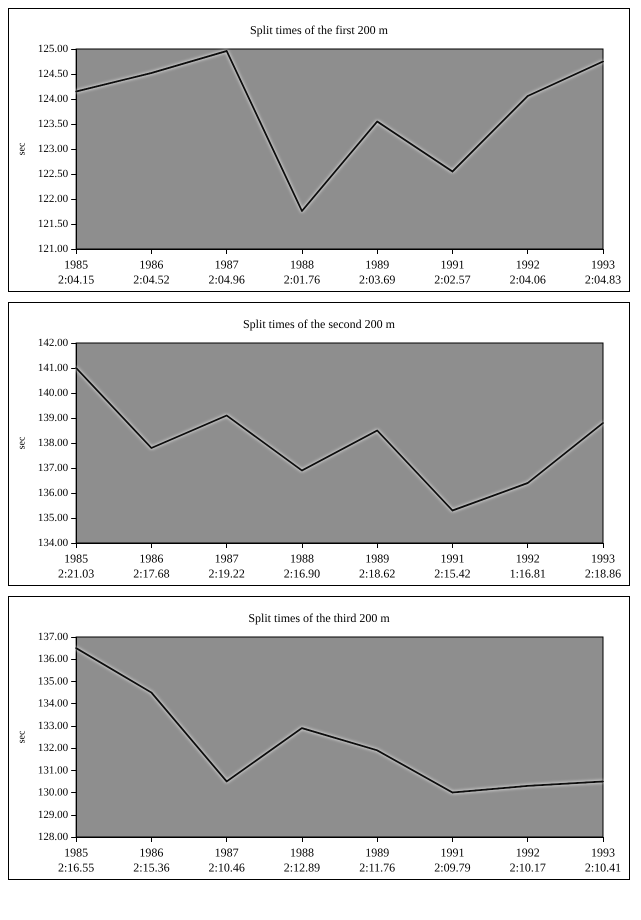 This screenshot has width=641, height=920. What do you see at coordinates (151, 860) in the screenshot?
I see `x-tick-label: 1986 2:15.36` at bounding box center [151, 860].